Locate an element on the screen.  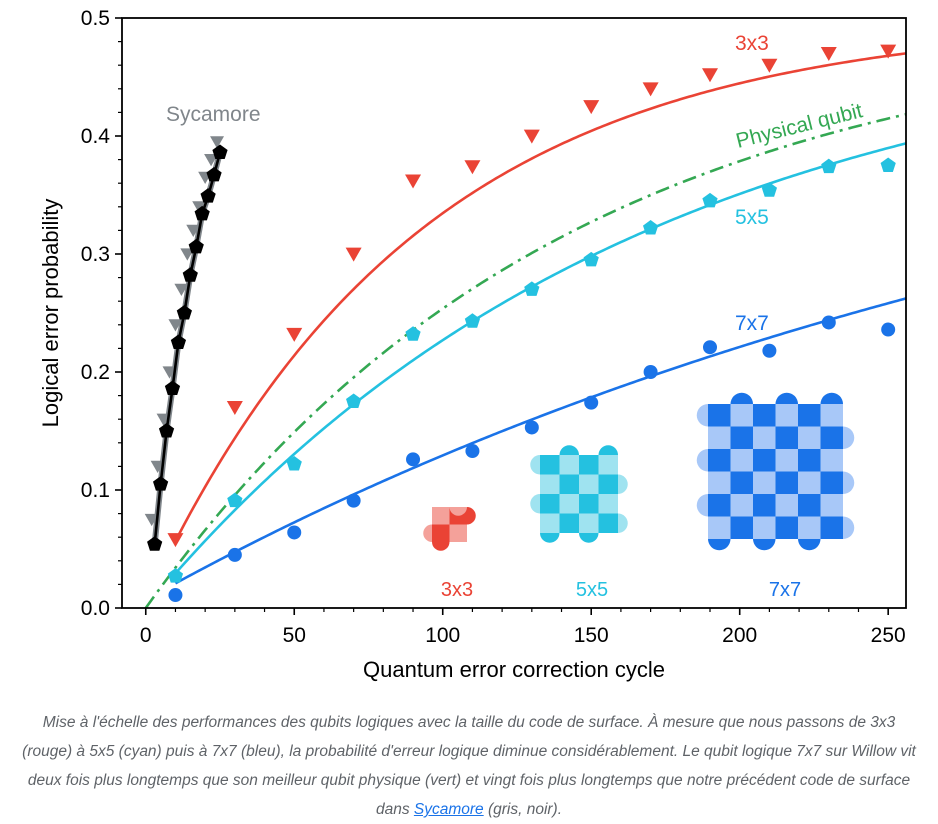
sycamore-link: Sycamore is located at coordinates (448, 809).